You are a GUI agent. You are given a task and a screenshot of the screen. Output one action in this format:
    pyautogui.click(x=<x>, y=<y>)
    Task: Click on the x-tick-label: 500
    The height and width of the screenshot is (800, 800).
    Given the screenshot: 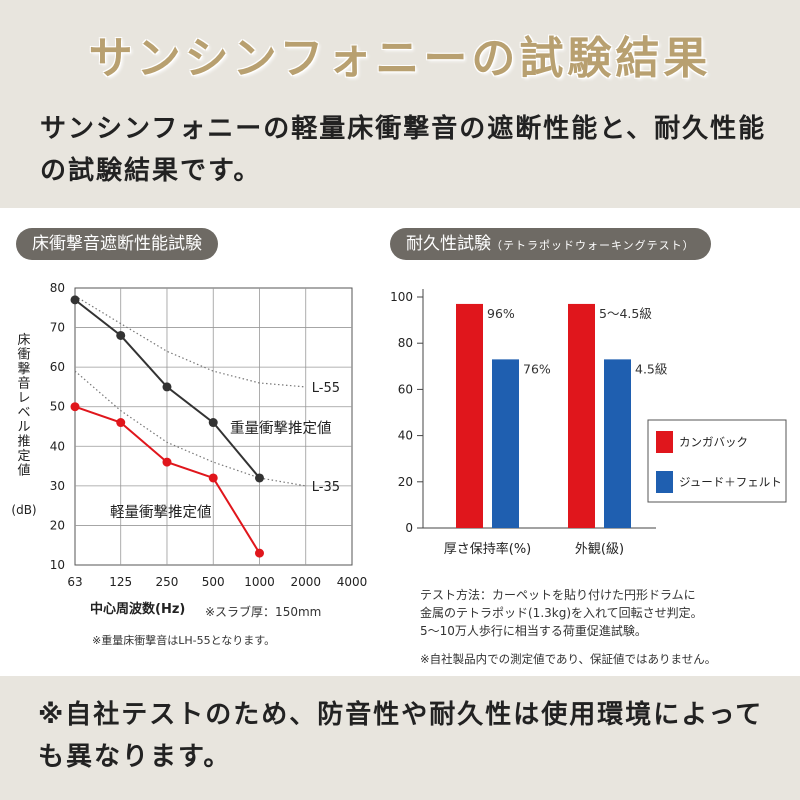 What is the action you would take?
    pyautogui.click(x=213, y=582)
    